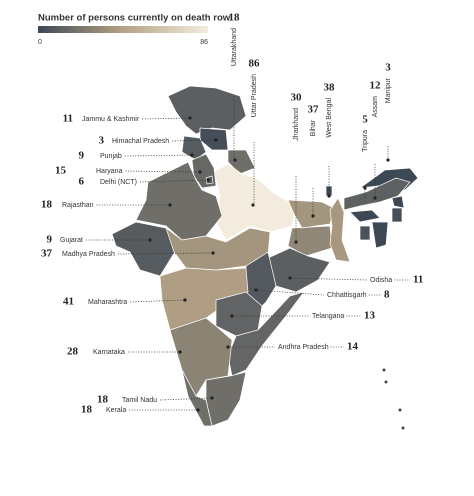 The image size is (474, 496). What do you see at coordinates (139, 400) in the screenshot?
I see `state-name: Tamil Nadu` at bounding box center [139, 400].